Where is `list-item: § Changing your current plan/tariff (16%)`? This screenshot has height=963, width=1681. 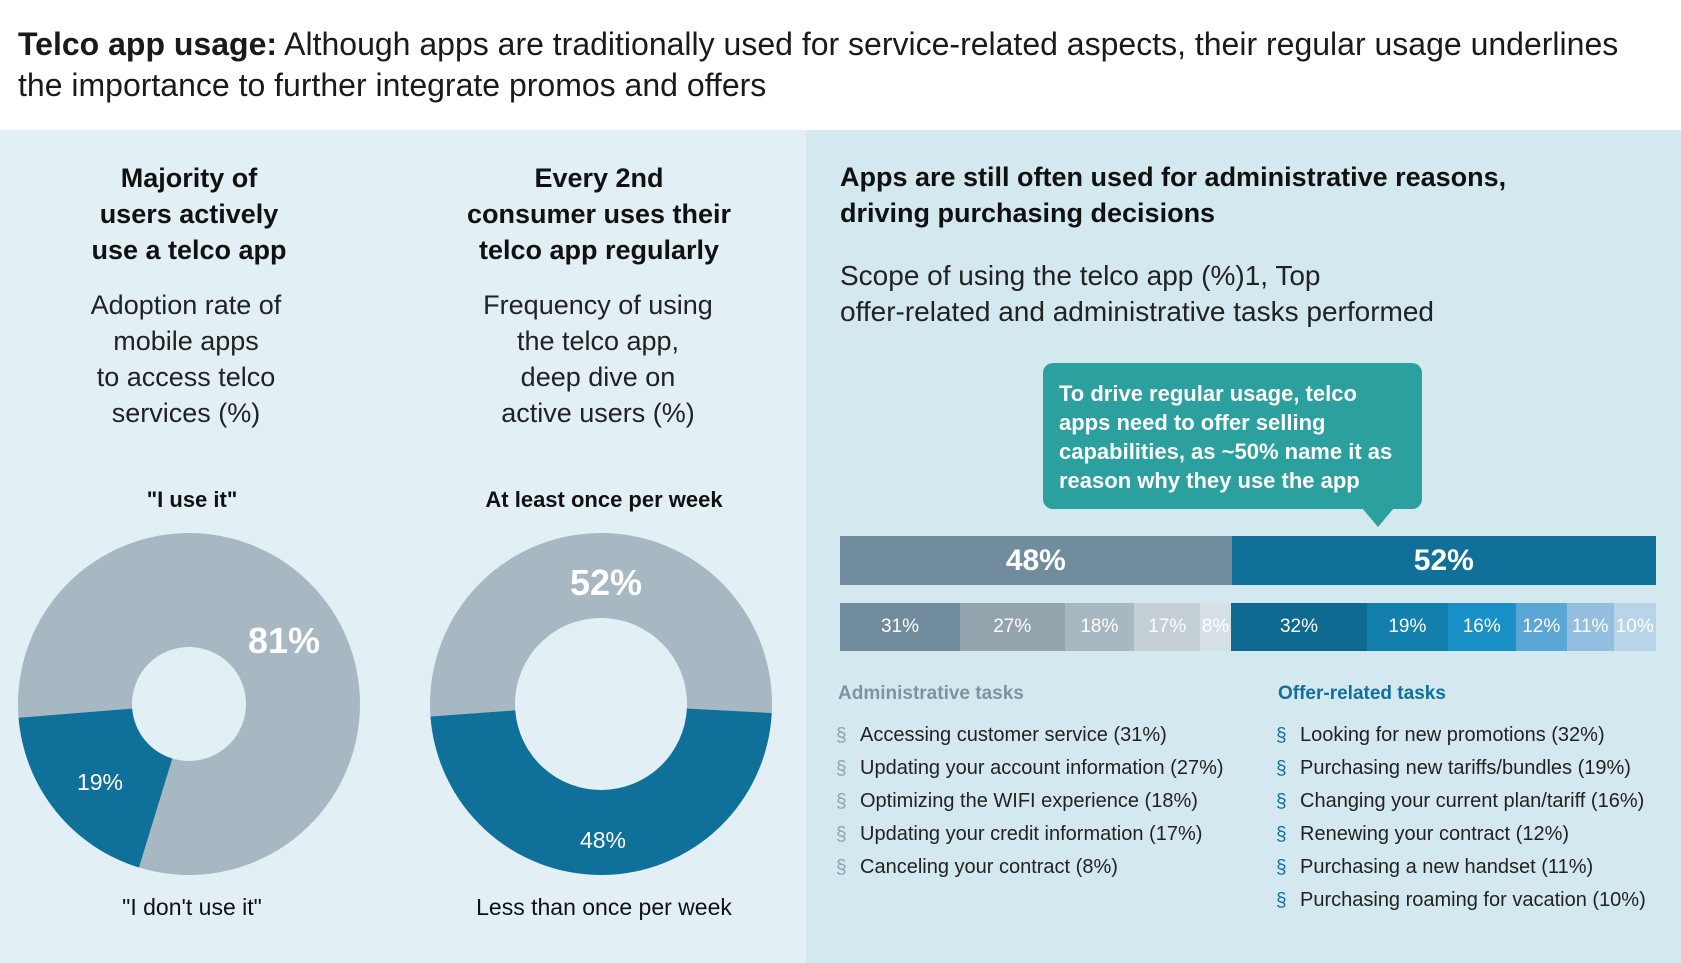 list-item: § Changing your current plan/tariff (16%) is located at coordinates (1461, 801).